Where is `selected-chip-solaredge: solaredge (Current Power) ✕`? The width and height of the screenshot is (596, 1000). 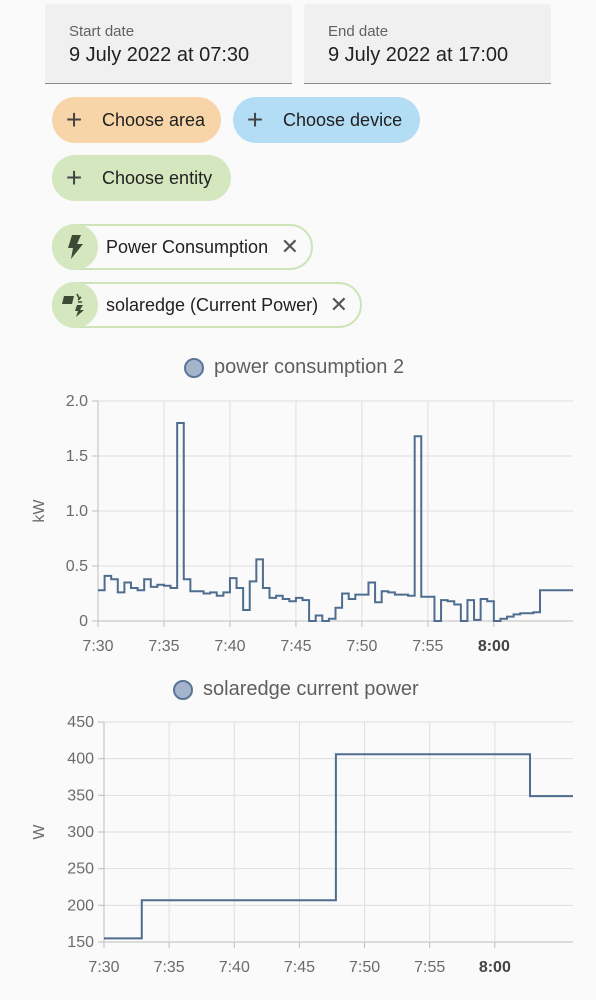
selected-chip-solaredge: solaredge (Current Power) ✕ is located at coordinates (207, 305).